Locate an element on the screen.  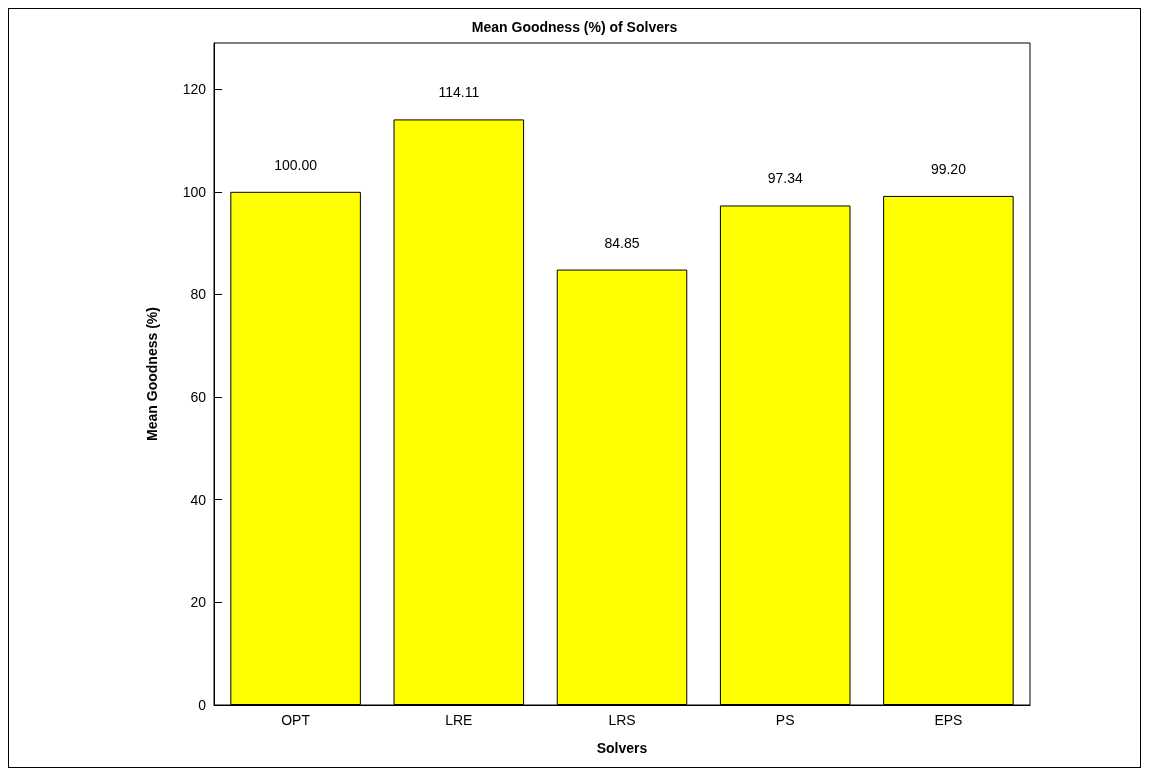
y-tick-label: 40 is located at coordinates (198, 499).